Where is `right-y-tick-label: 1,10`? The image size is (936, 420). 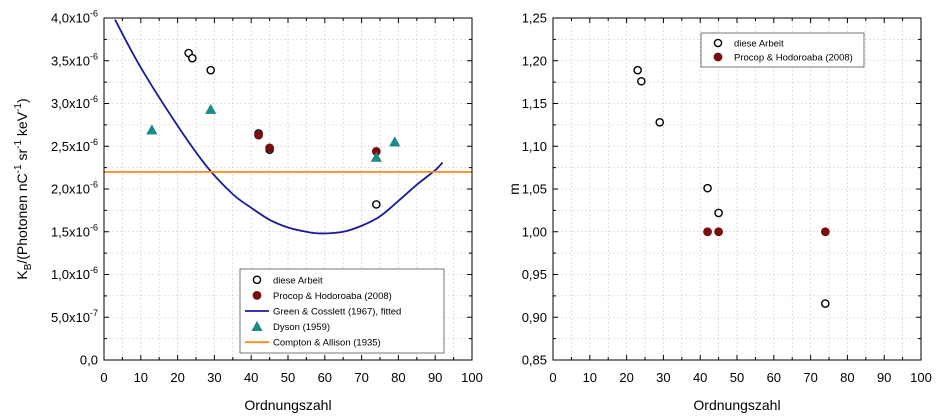 right-y-tick-label: 1,10 is located at coordinates (534, 146).